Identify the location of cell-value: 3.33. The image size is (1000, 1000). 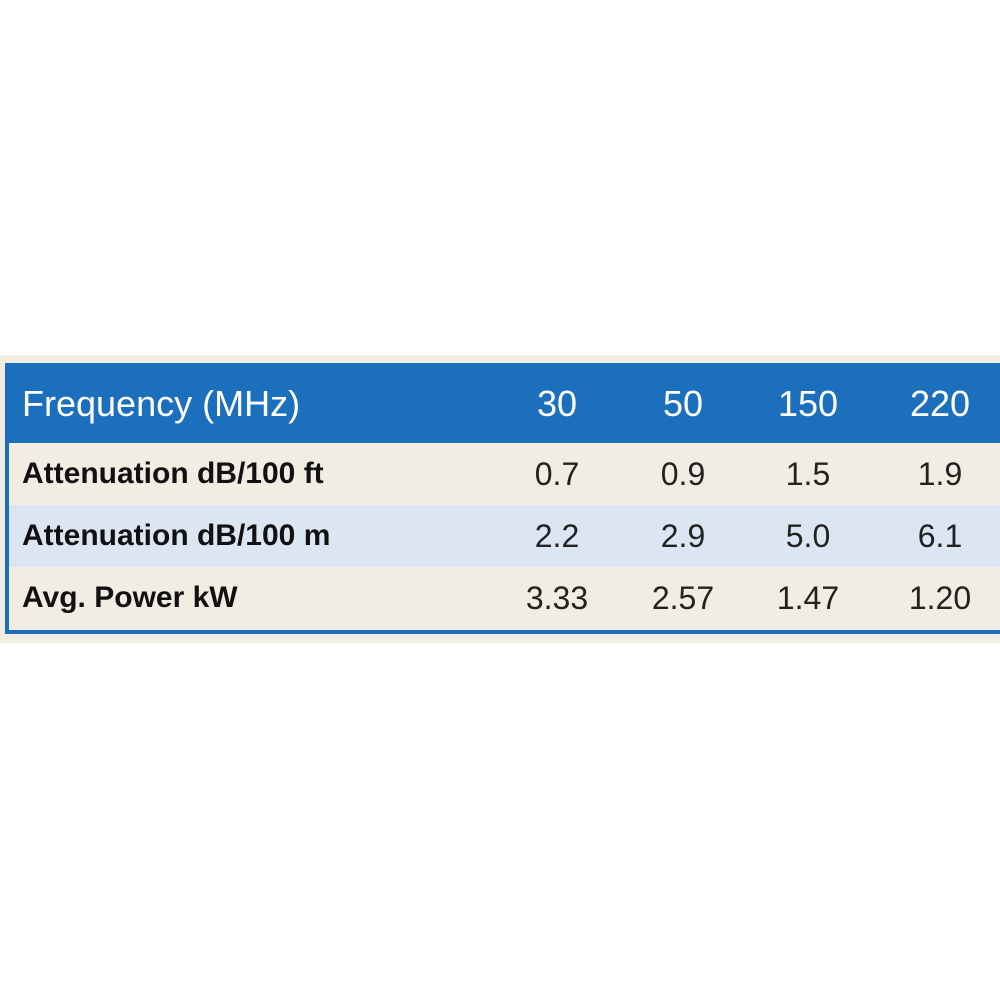
(557, 597).